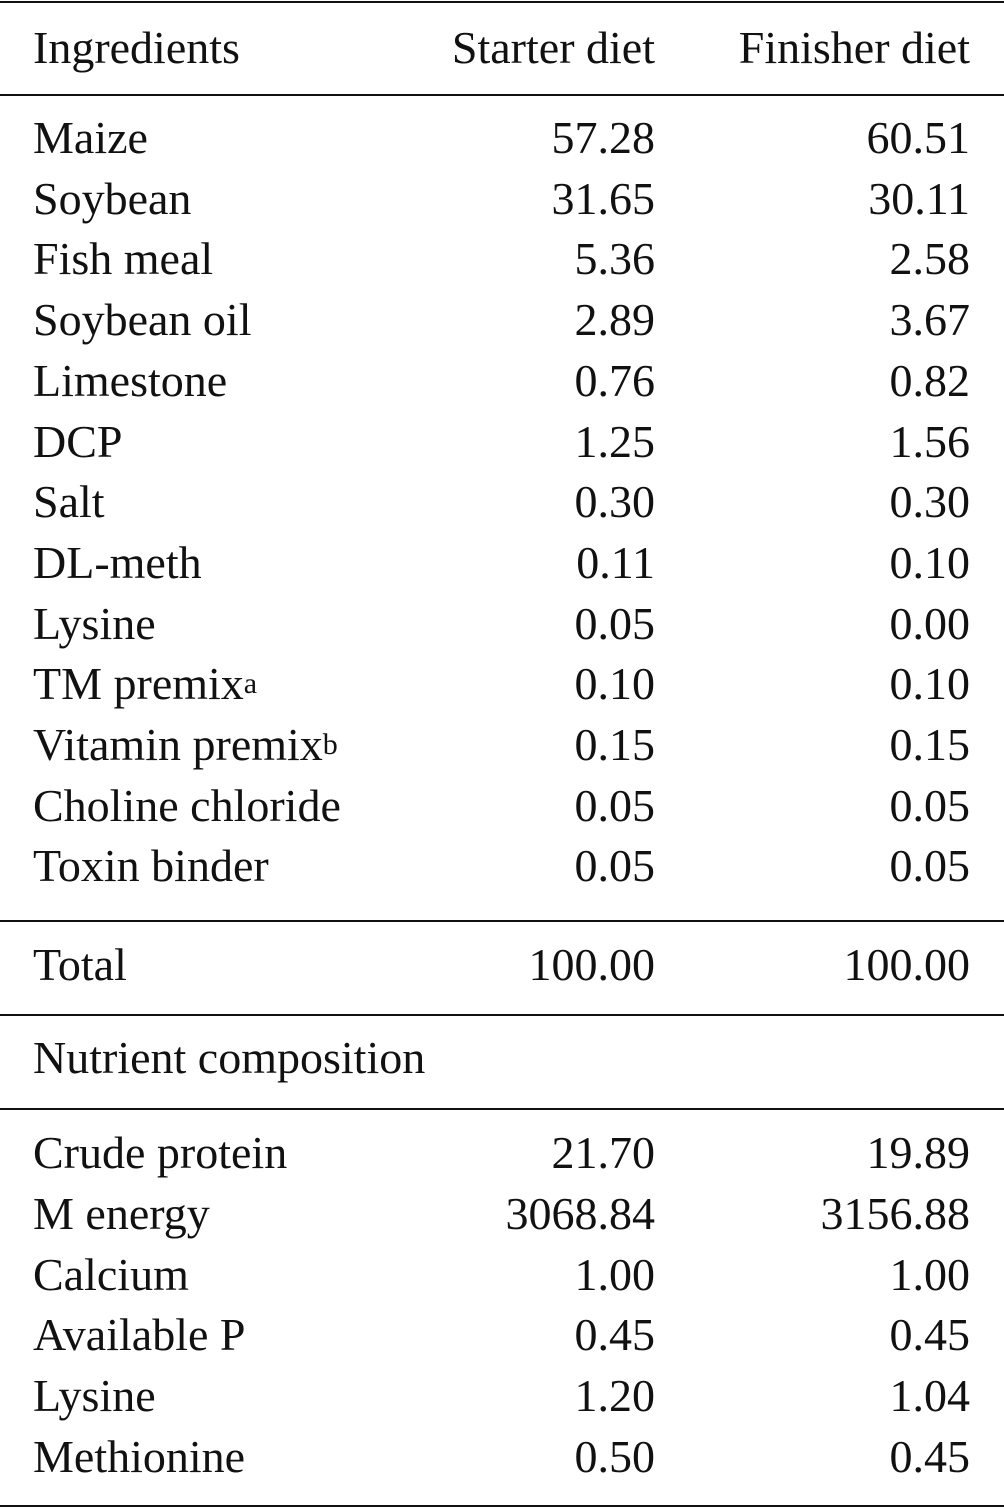  I want to click on label-text: Choline chloride, so click(187, 805).